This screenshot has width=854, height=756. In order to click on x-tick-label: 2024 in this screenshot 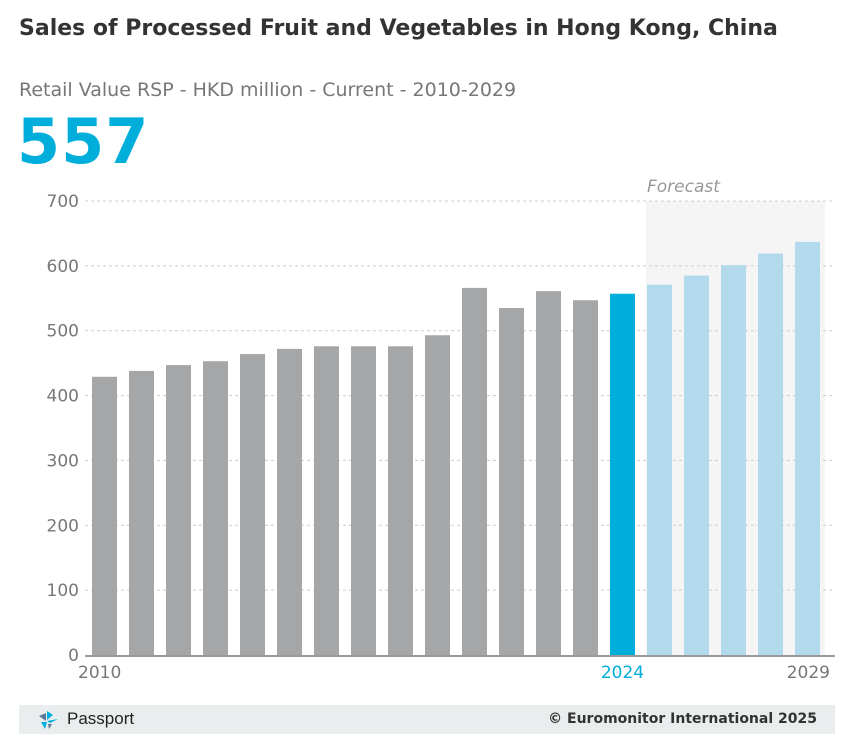, I will do `click(622, 673)`.